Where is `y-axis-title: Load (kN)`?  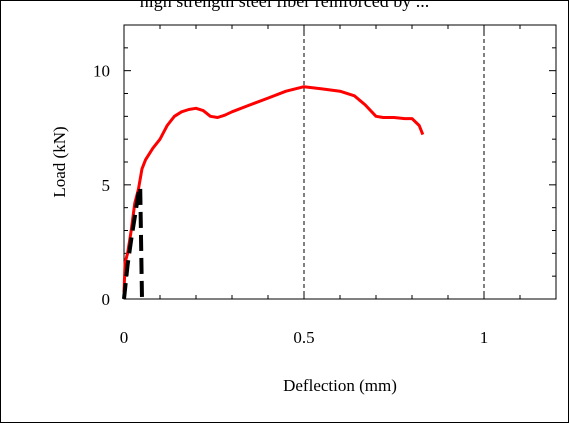
y-axis-title: Load (kN) is located at coordinates (59, 161).